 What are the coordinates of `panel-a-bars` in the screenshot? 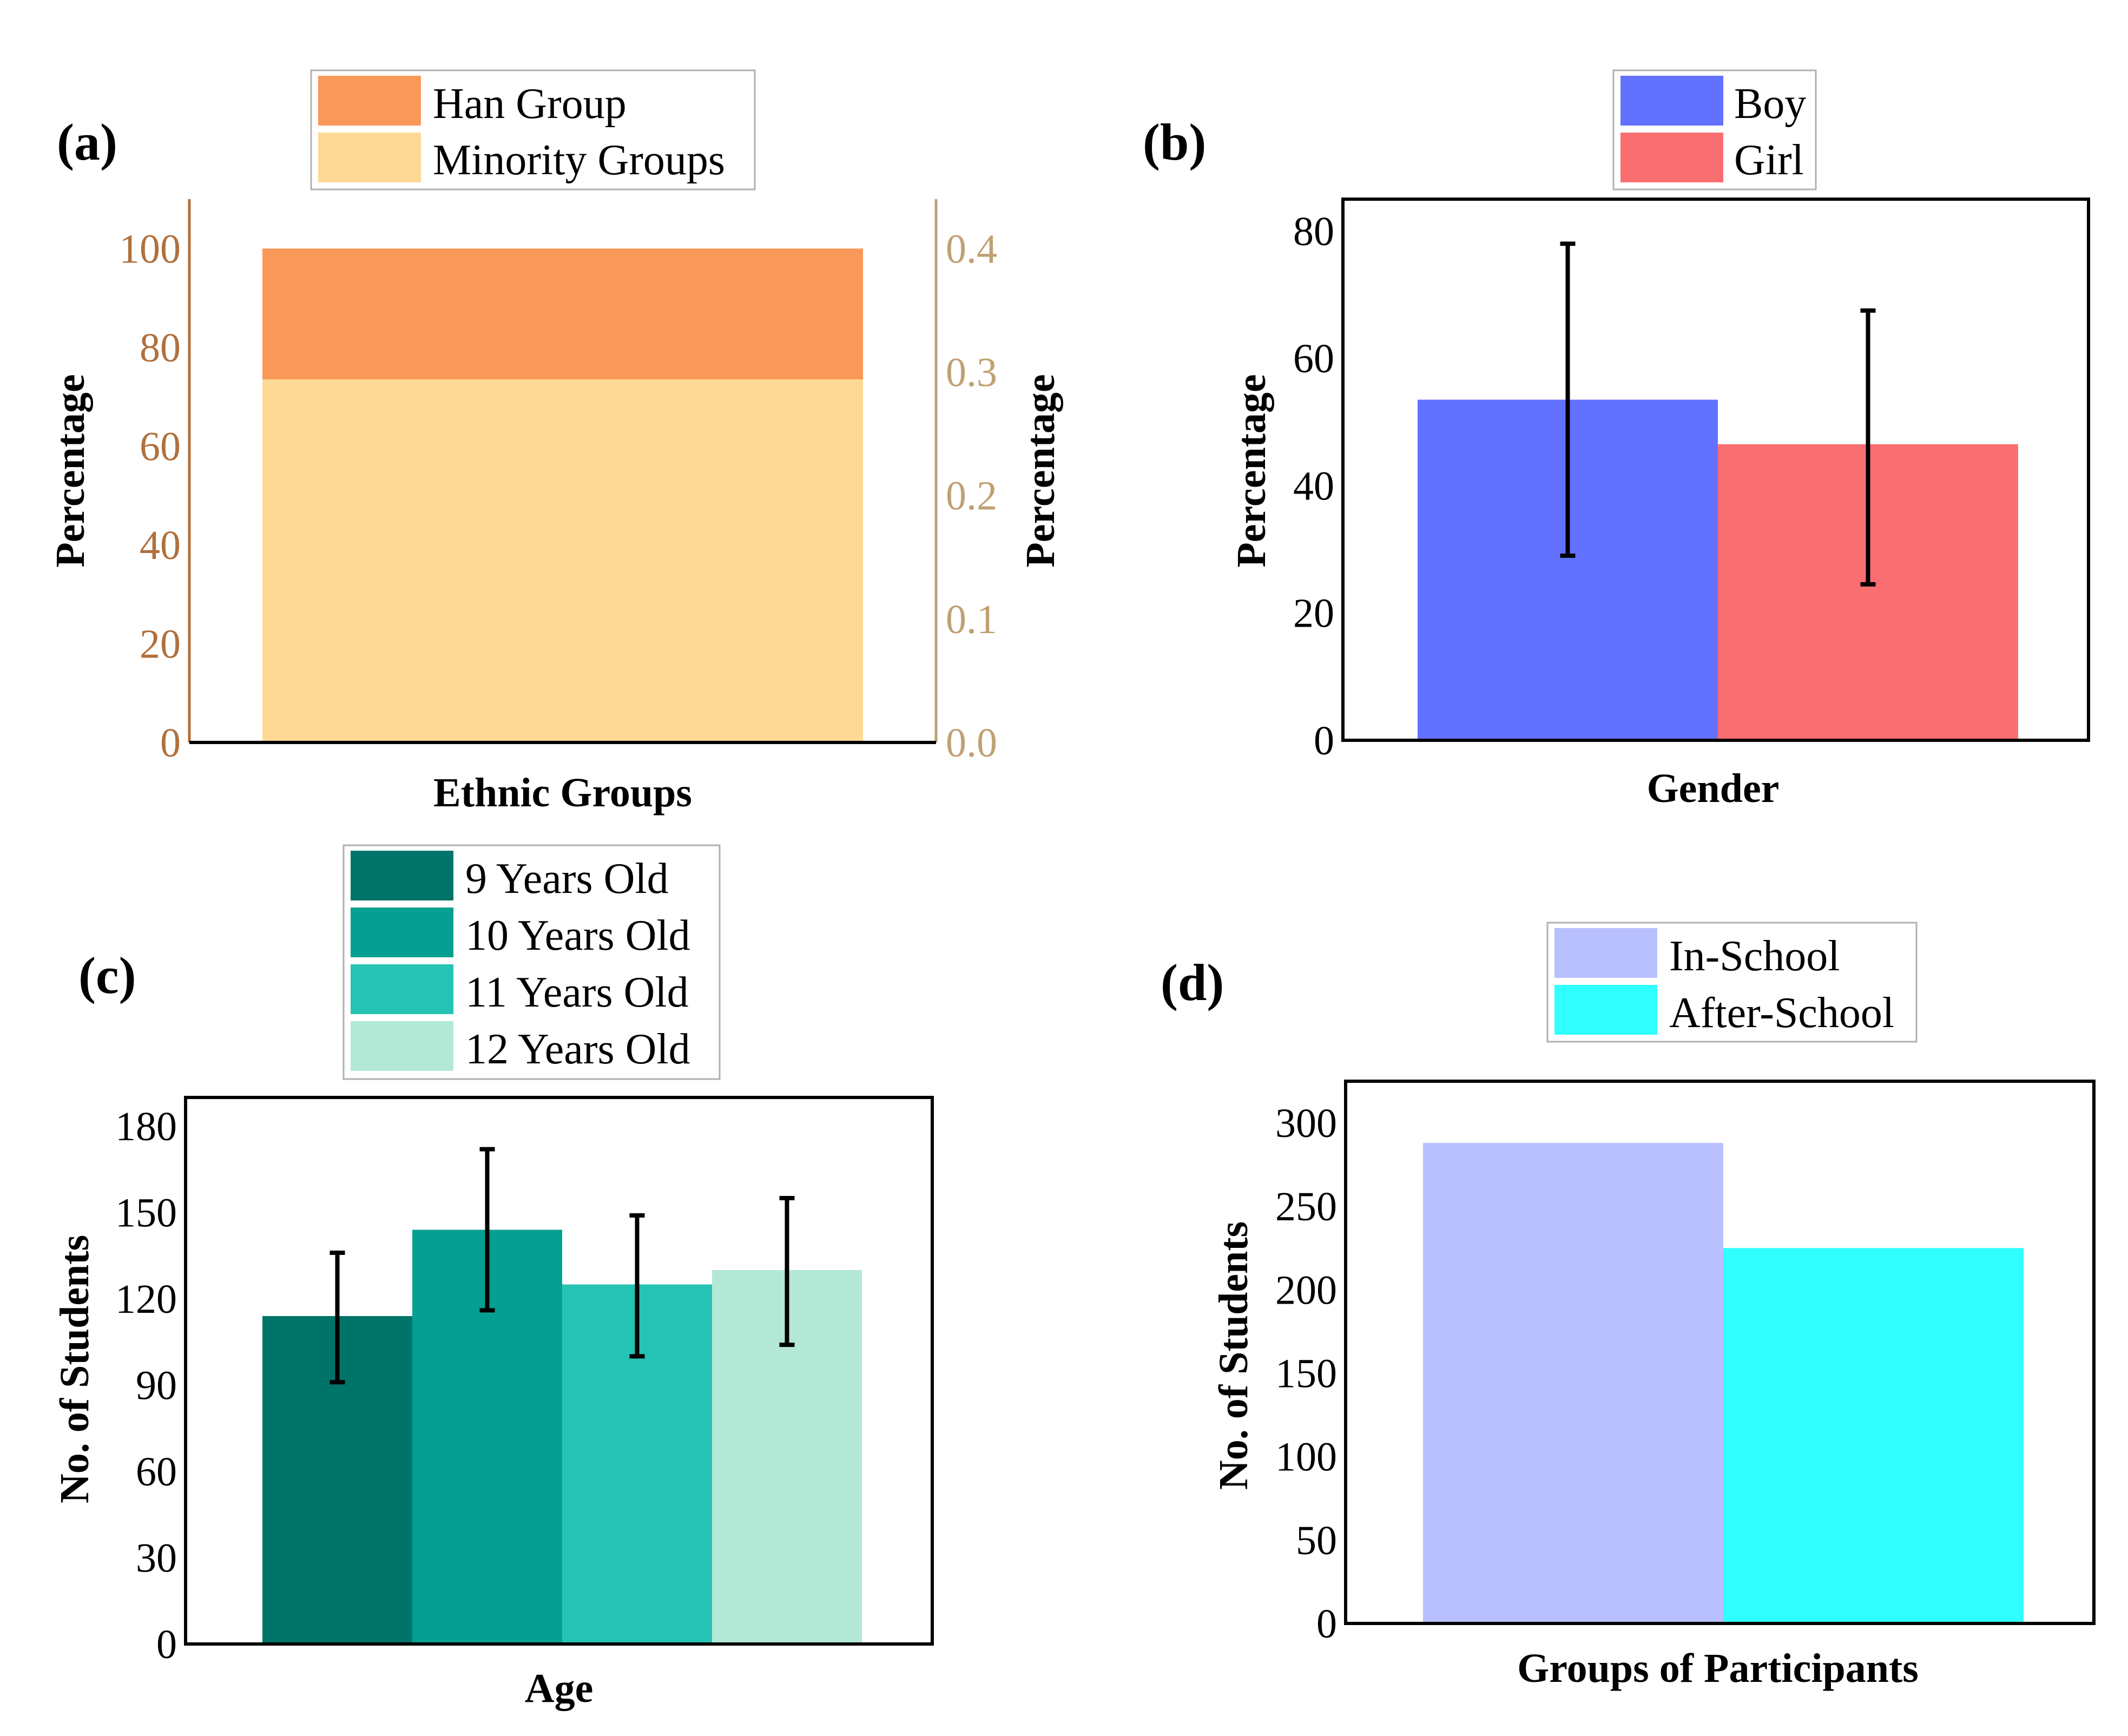 It's located at (562, 495).